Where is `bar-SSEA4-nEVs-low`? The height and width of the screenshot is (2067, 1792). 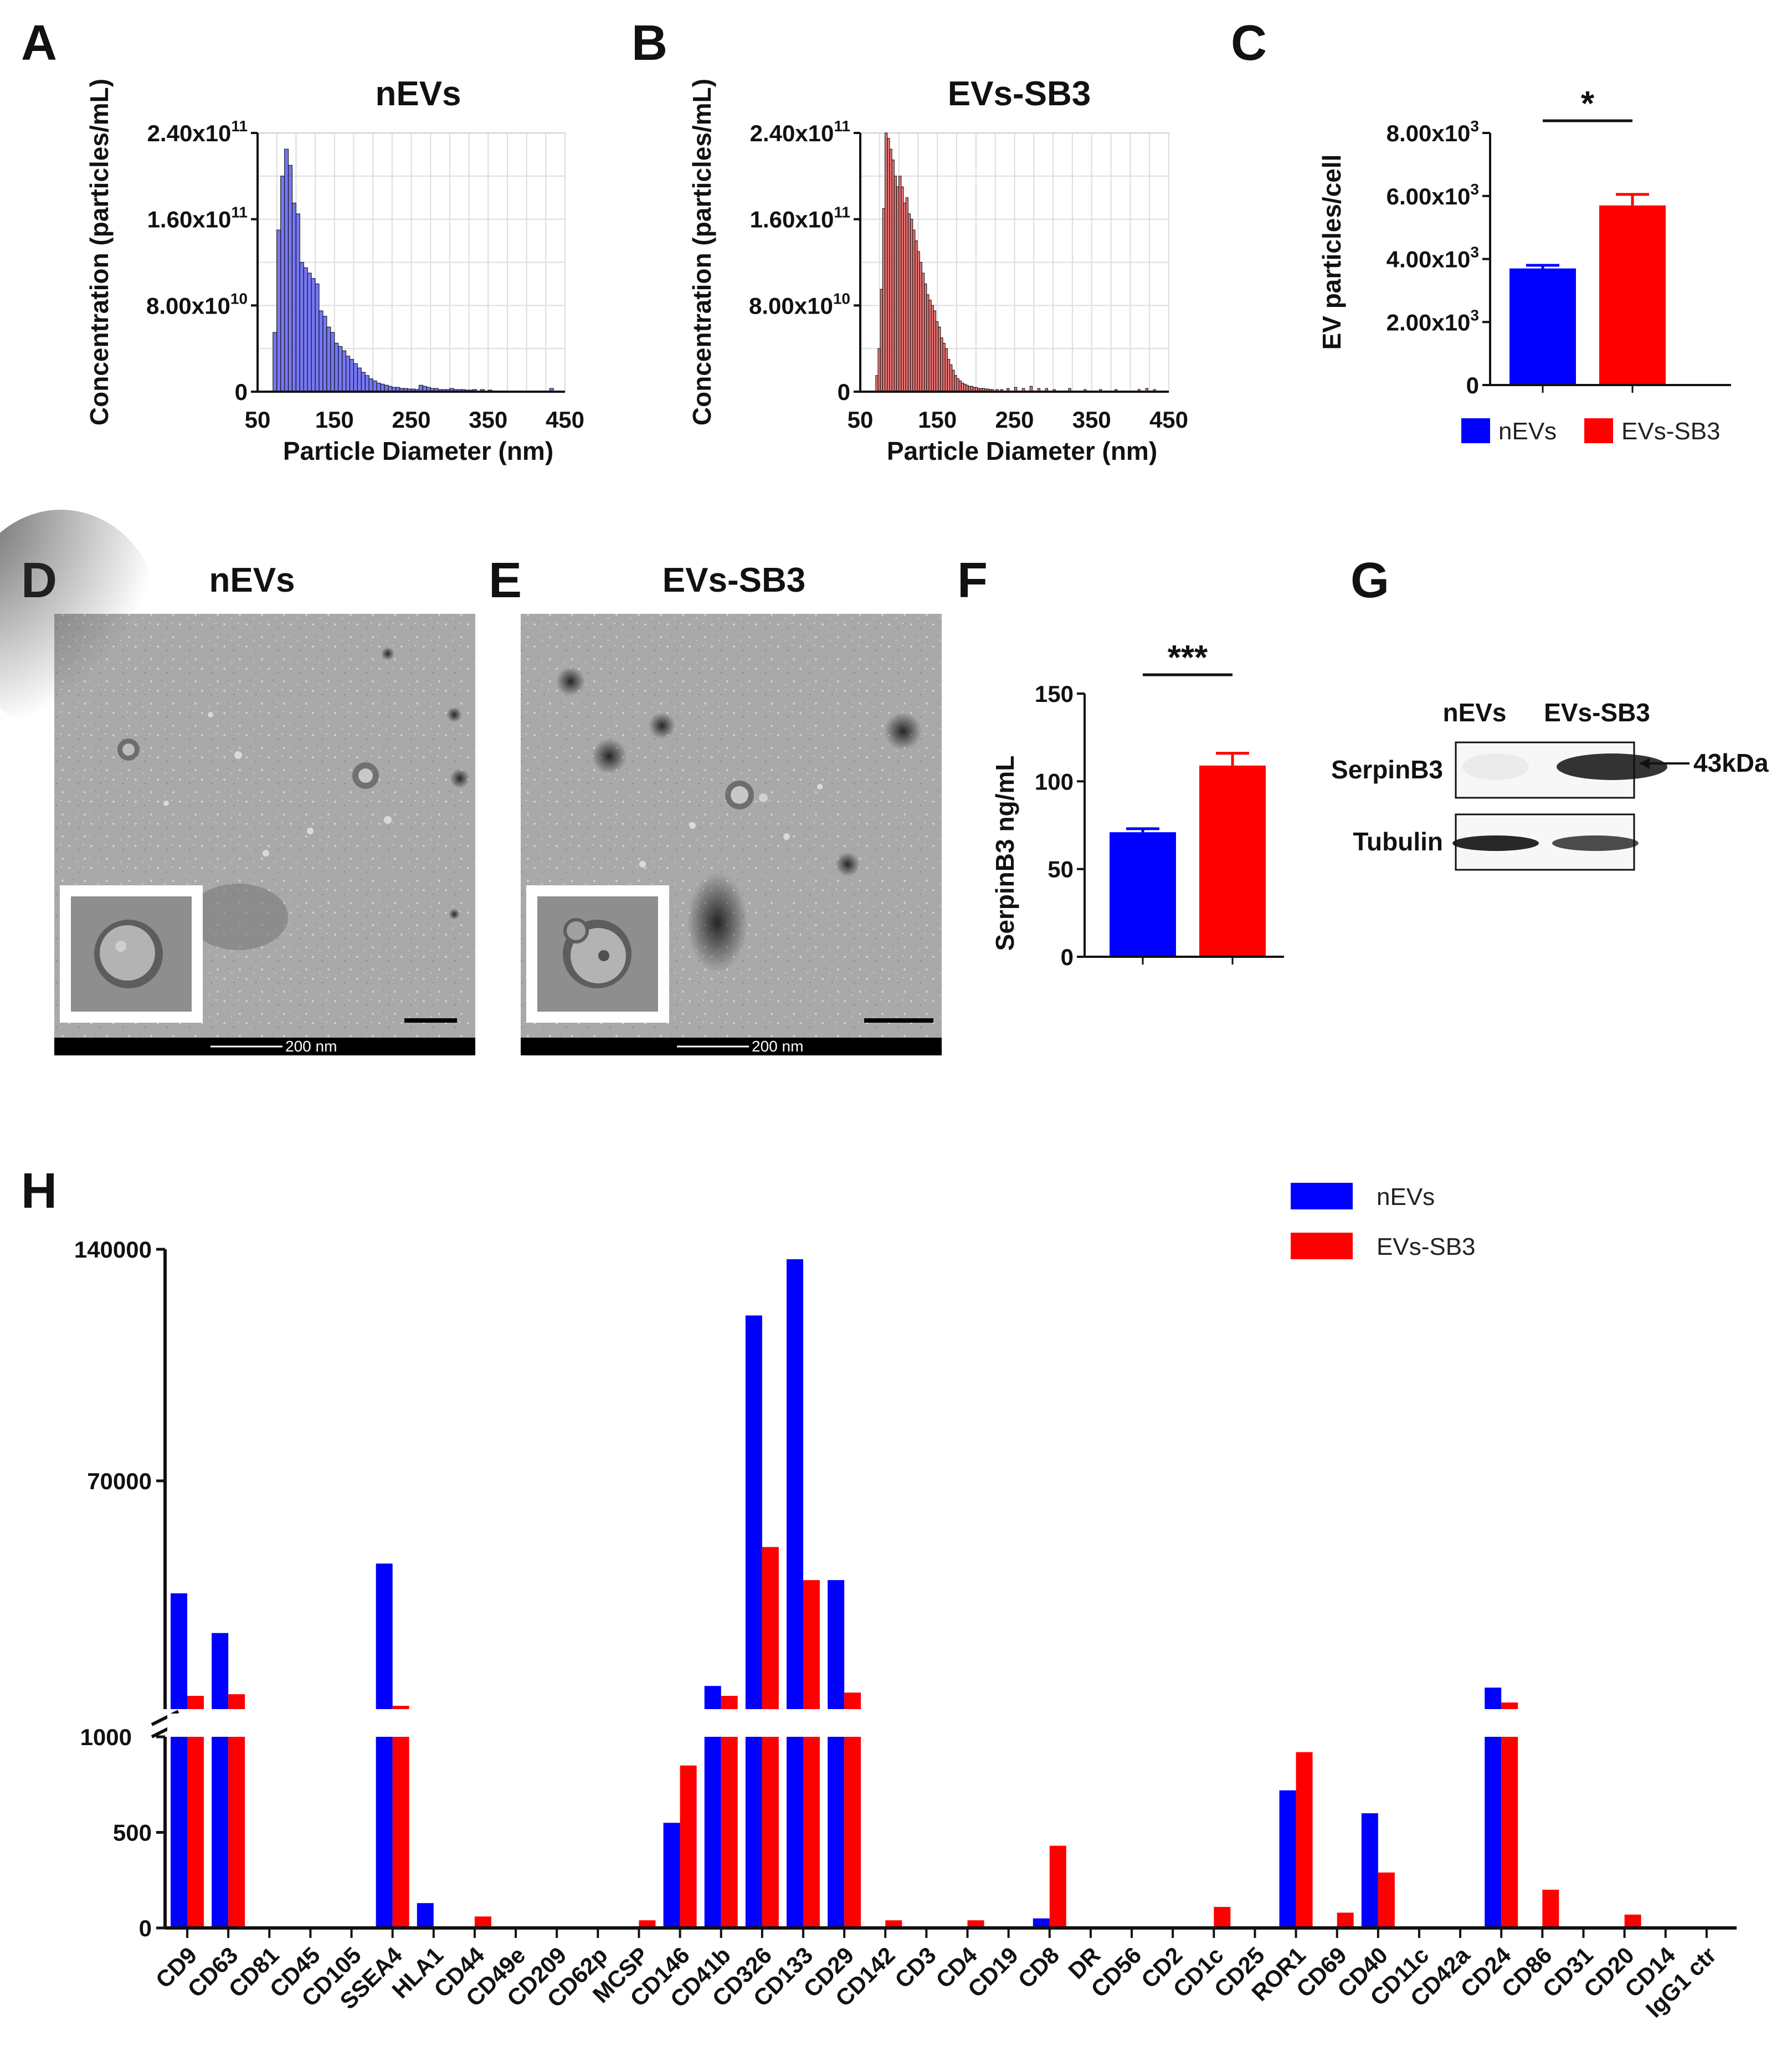
bar-SSEA4-nEVs-low is located at coordinates (384, 1832).